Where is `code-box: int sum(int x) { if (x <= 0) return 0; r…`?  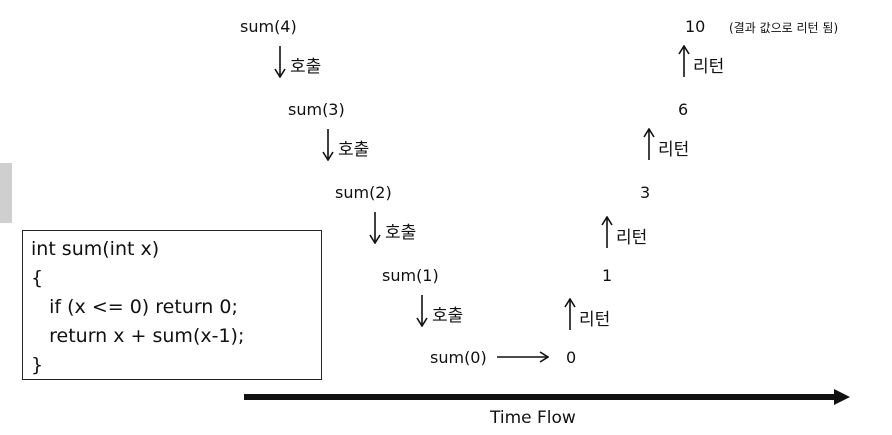
code-box: int sum(int x) { if (x <= 0) return 0; r… is located at coordinates (172, 305).